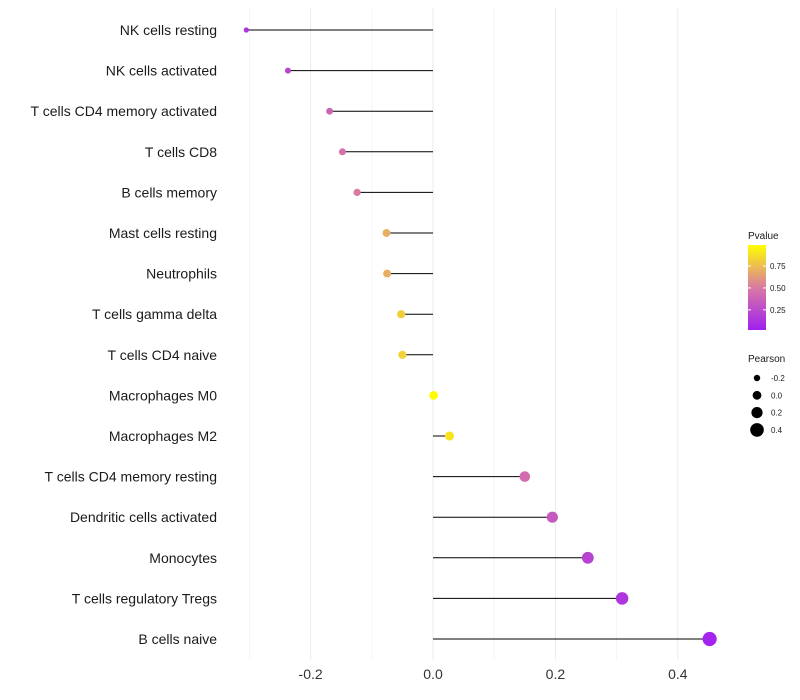 The height and width of the screenshot is (700, 800). What do you see at coordinates (777, 413) in the screenshot?
I see `size-legend-label-2: 0.2` at bounding box center [777, 413].